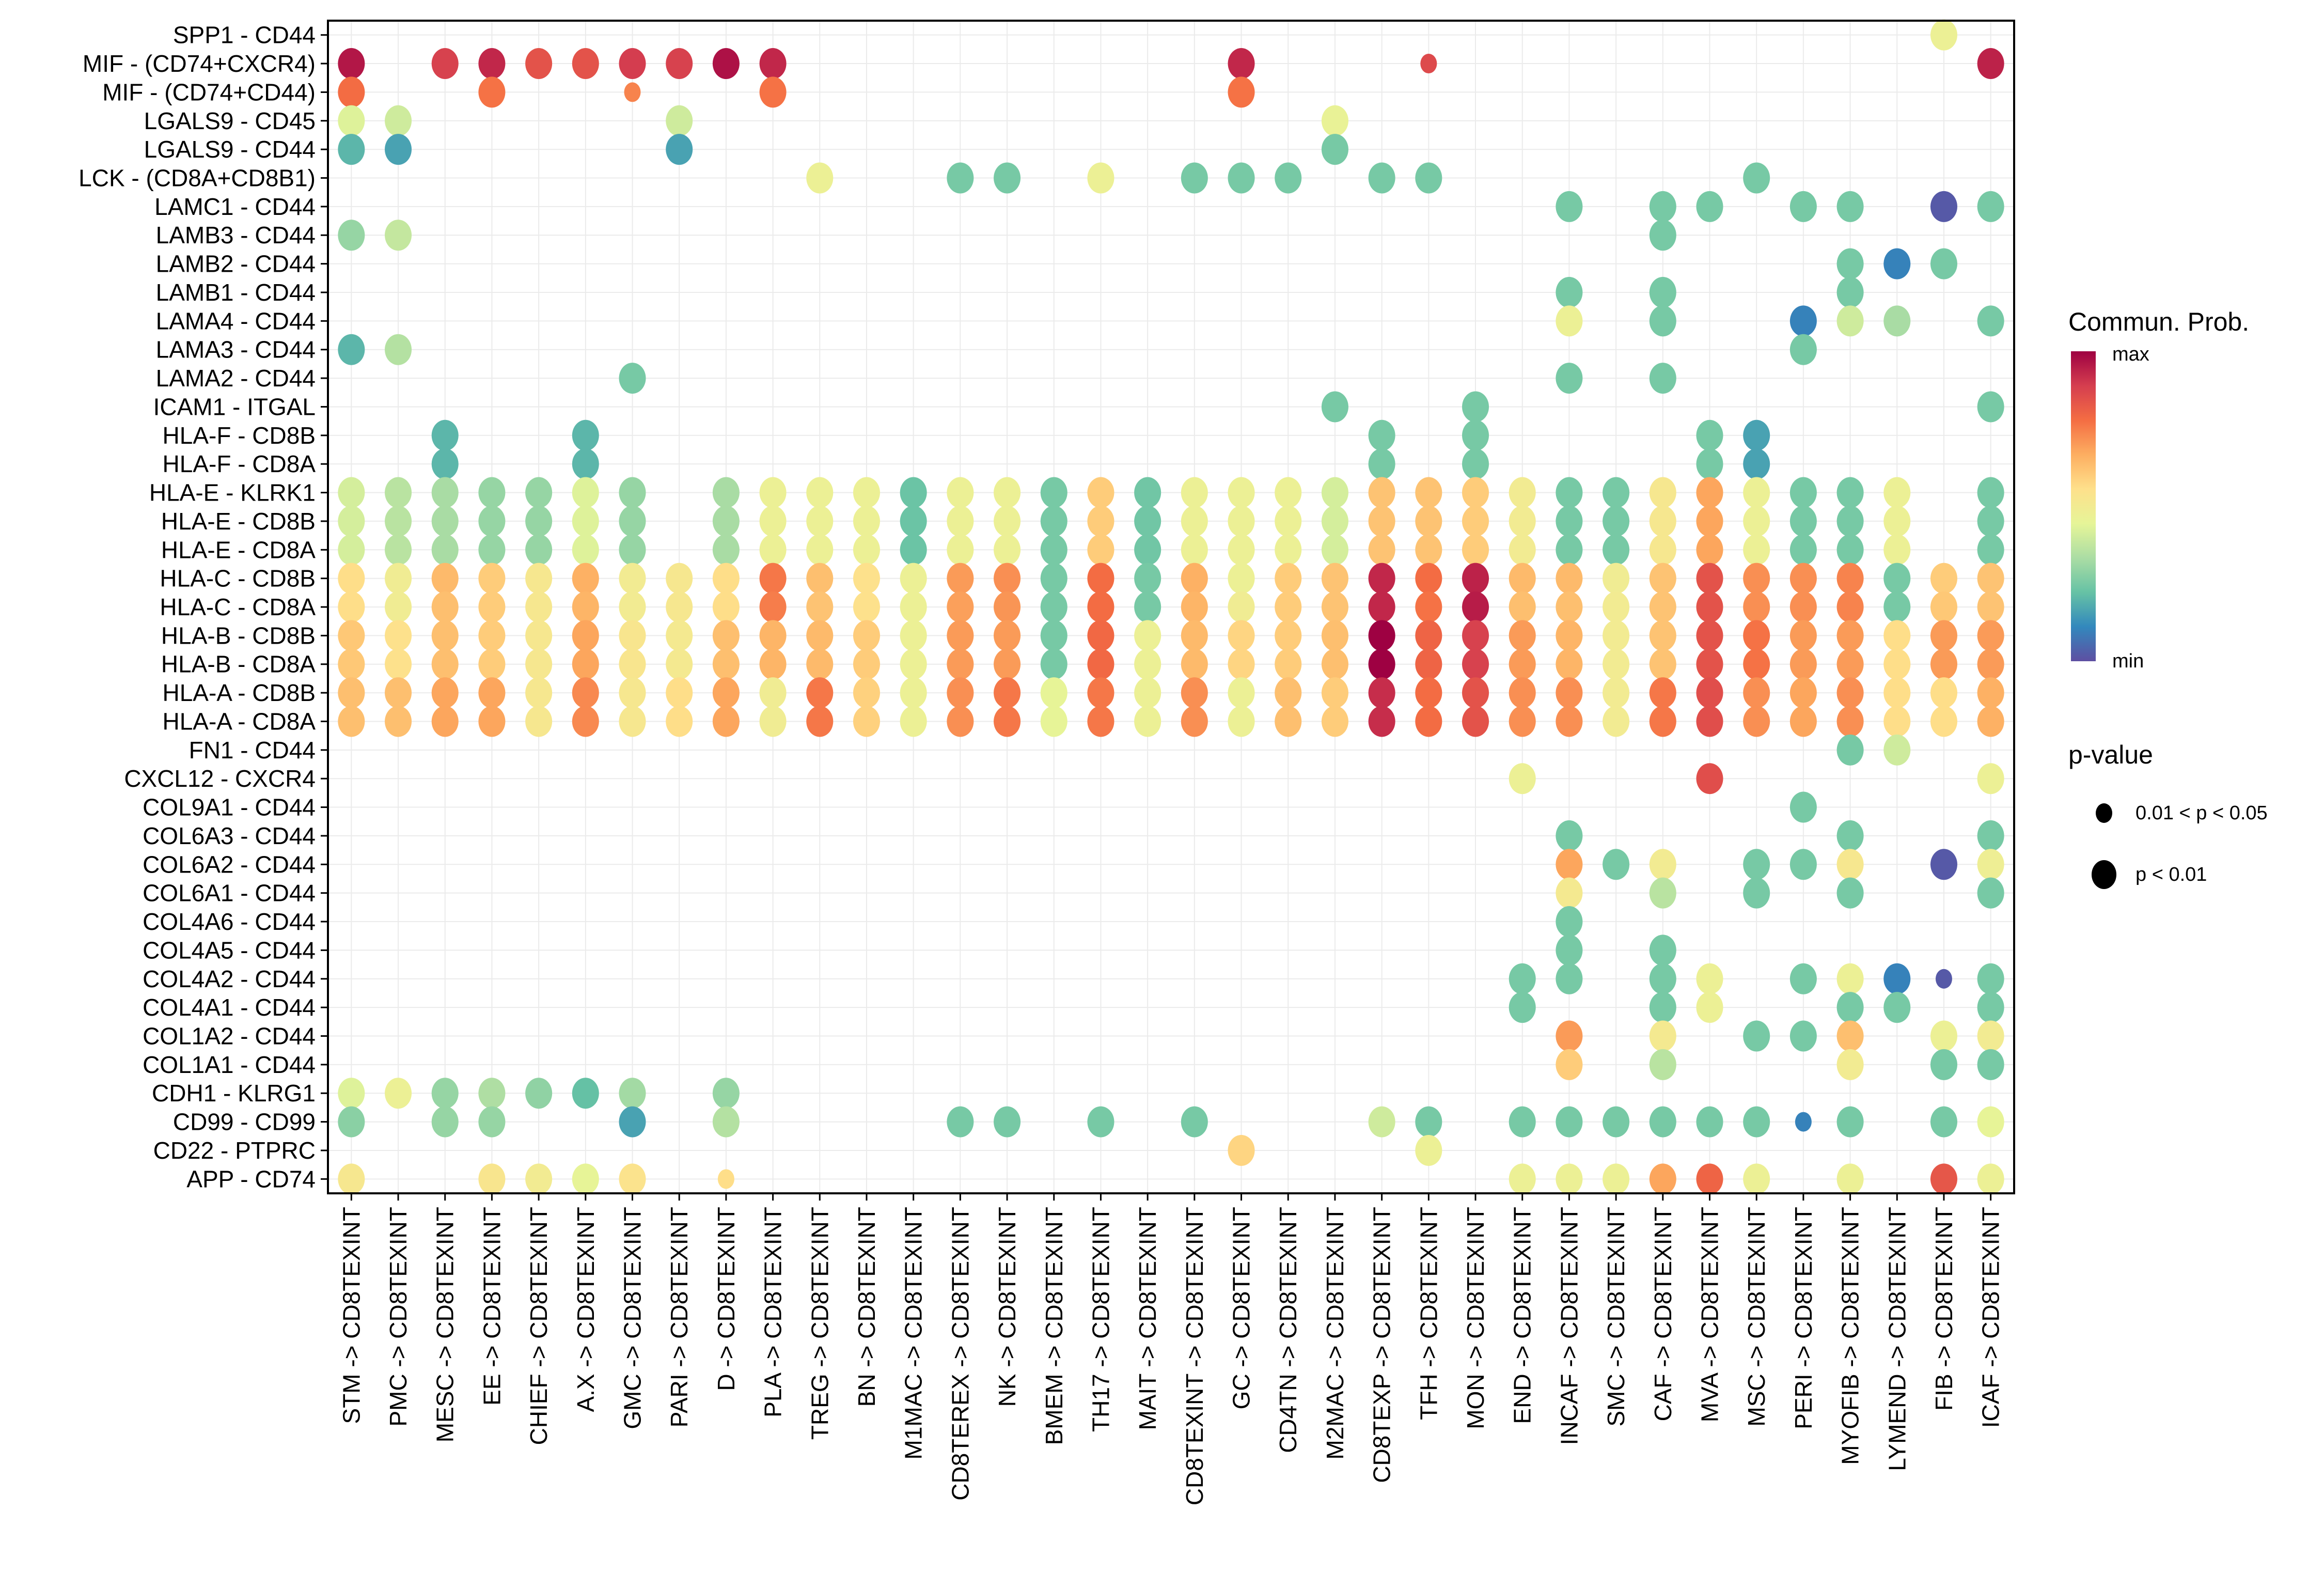 This screenshot has width=2324, height=1588. What do you see at coordinates (200, 64) in the screenshot?
I see `y-tick-label: MIF - (CD74+CXCR4)` at bounding box center [200, 64].